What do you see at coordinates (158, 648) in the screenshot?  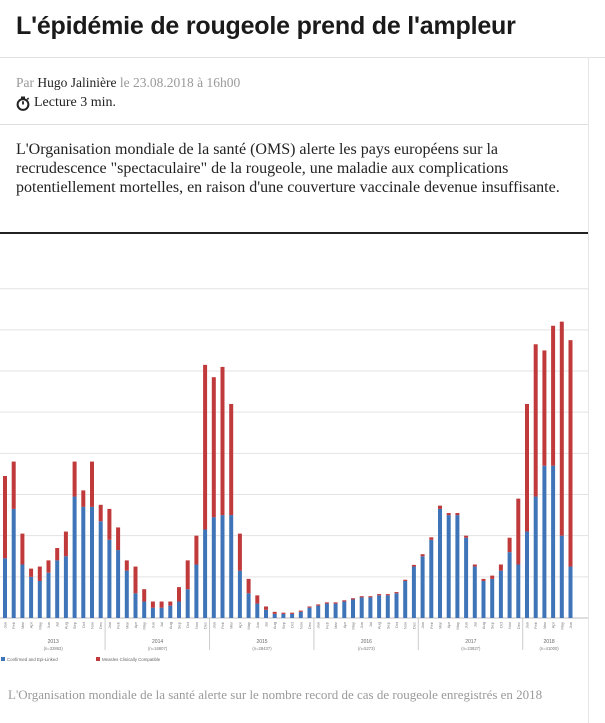 I see `year-total-label: (n=16807)` at bounding box center [158, 648].